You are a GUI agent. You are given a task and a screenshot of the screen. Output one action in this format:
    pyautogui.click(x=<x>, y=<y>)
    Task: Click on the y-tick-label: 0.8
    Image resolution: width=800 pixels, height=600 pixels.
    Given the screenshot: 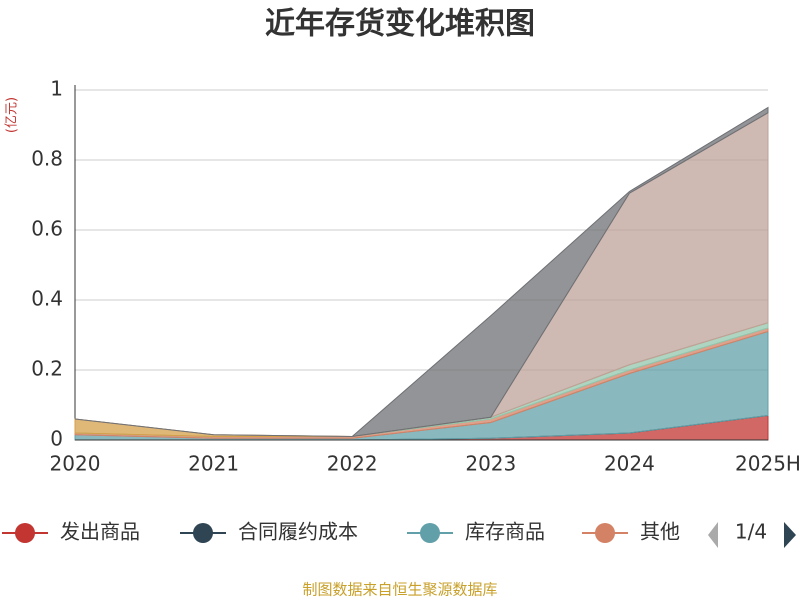 What is the action you would take?
    pyautogui.click(x=47, y=159)
    